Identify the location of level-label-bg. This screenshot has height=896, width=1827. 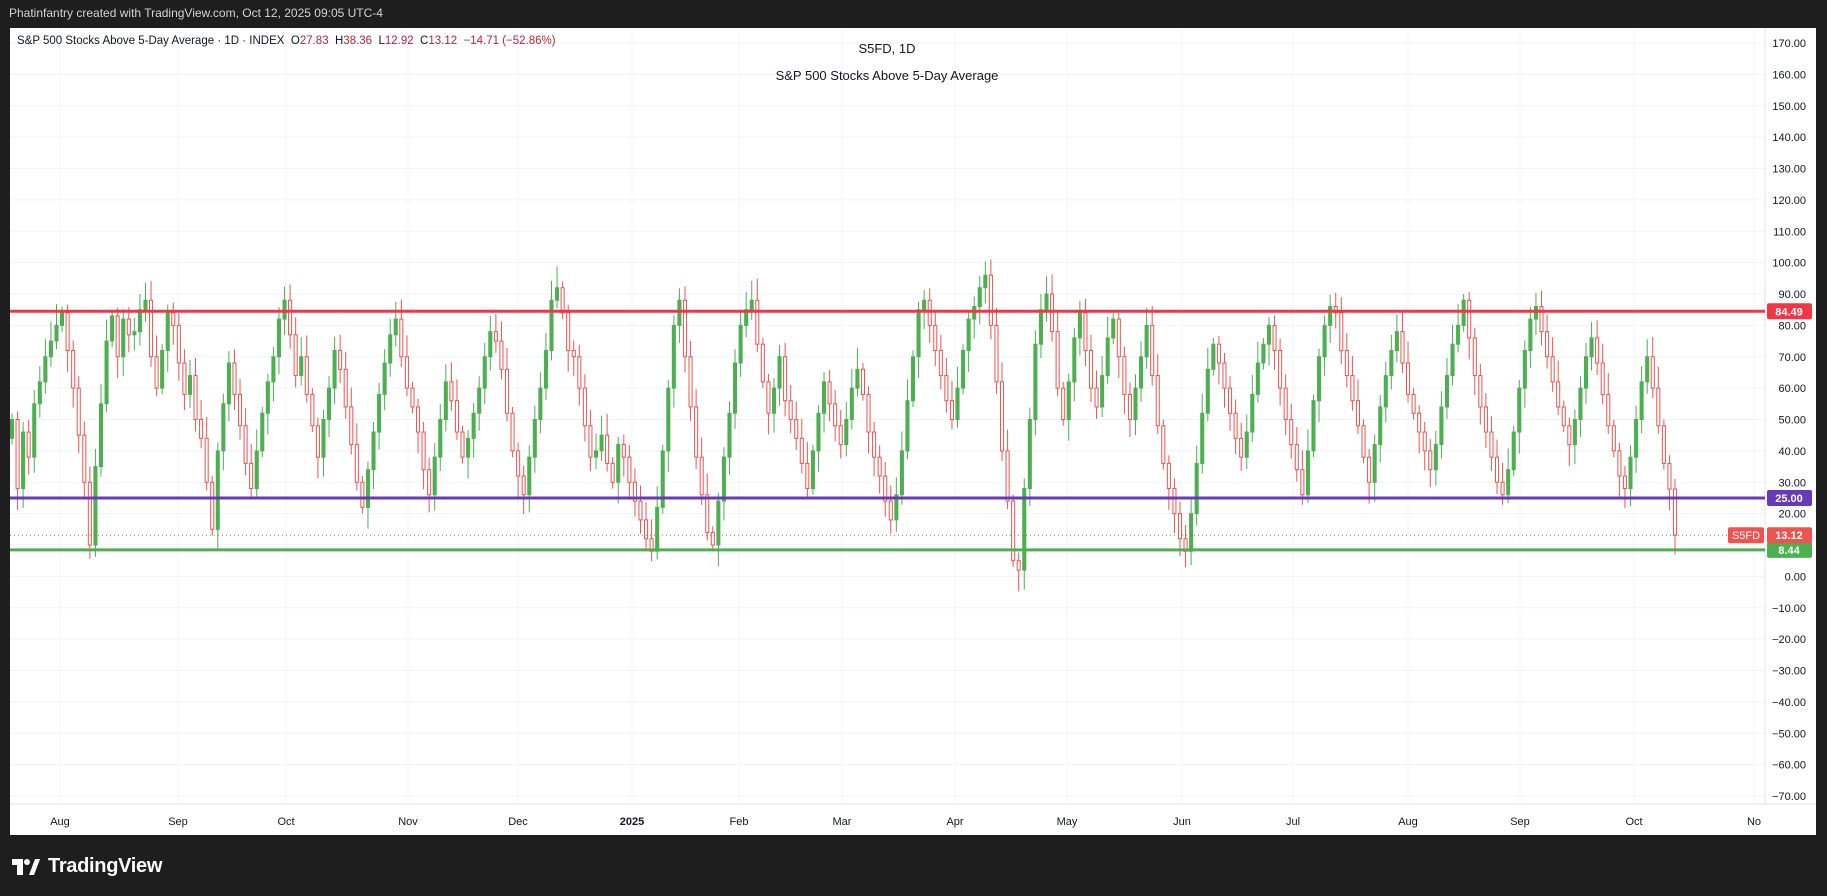
(1789, 311).